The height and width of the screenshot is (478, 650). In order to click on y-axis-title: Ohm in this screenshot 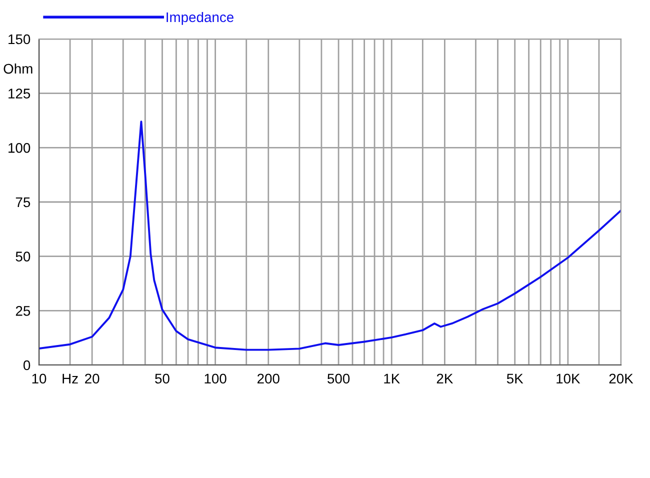, I will do `click(18, 68)`.